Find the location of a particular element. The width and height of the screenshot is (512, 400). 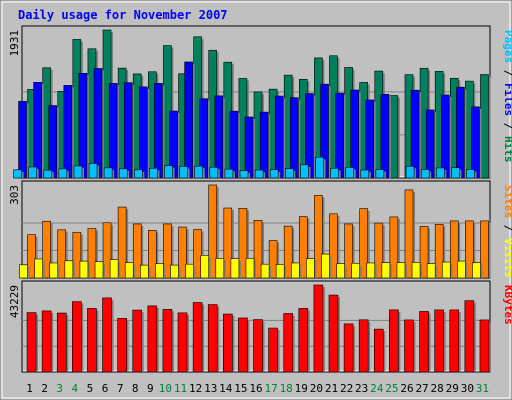

panel-kbytes-legend: KBytes is located at coordinates (507, 305).